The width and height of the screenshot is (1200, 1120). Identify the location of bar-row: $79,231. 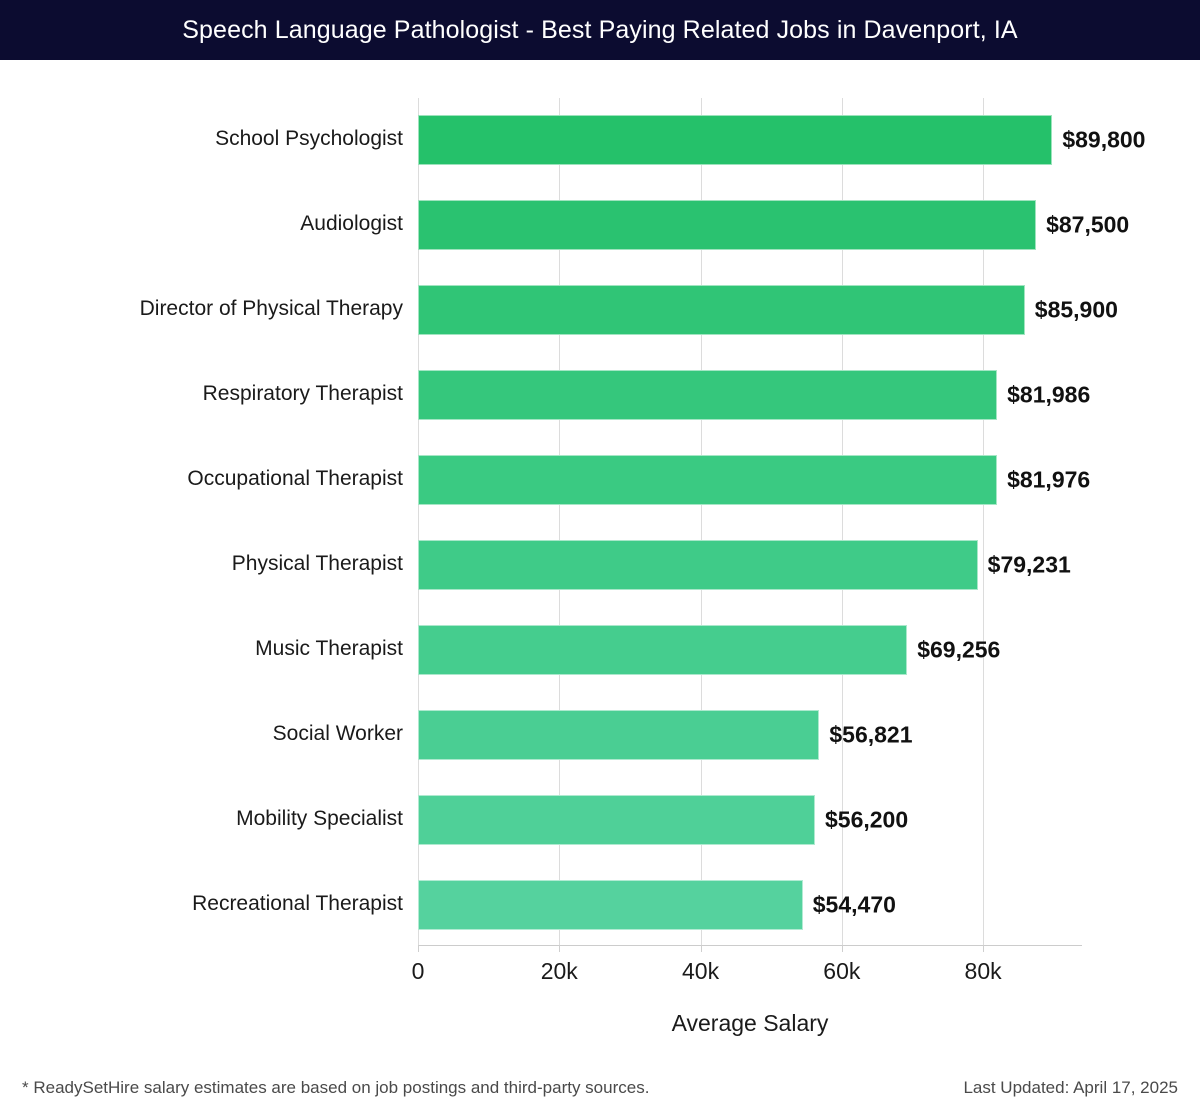
(750, 565).